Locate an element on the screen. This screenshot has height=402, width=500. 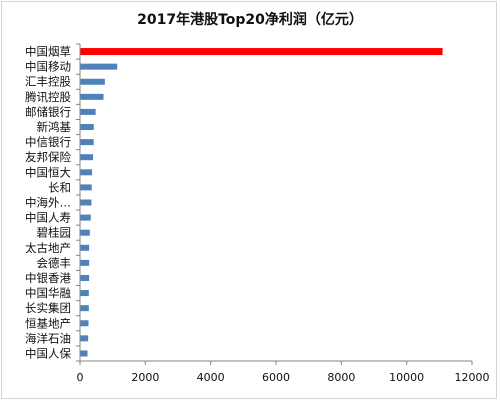
x-tick-label: 6000 is located at coordinates (276, 377).